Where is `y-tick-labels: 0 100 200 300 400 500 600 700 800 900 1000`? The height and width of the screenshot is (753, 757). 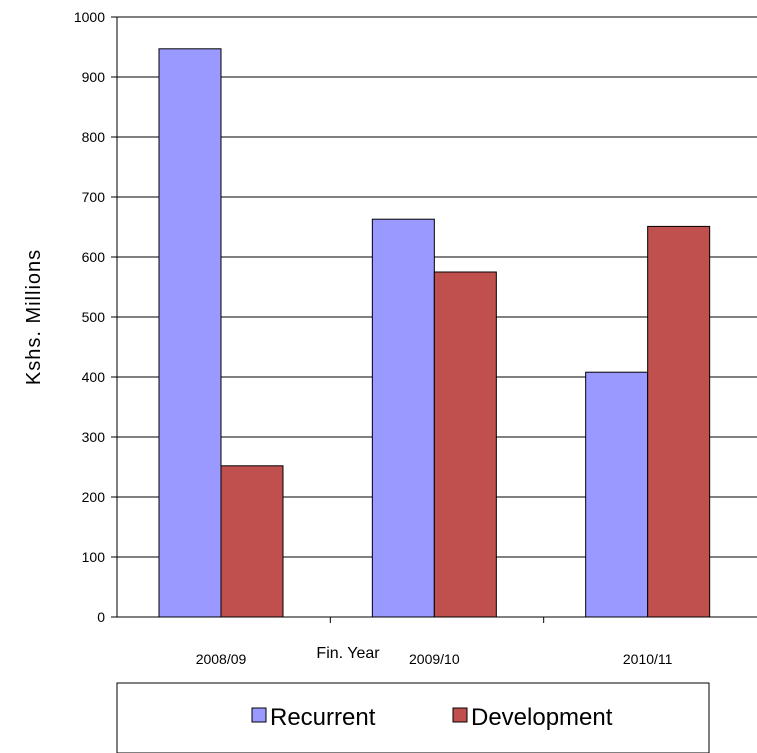 y-tick-labels: 0 100 200 300 400 500 600 700 800 900 1000 is located at coordinates (95, 317).